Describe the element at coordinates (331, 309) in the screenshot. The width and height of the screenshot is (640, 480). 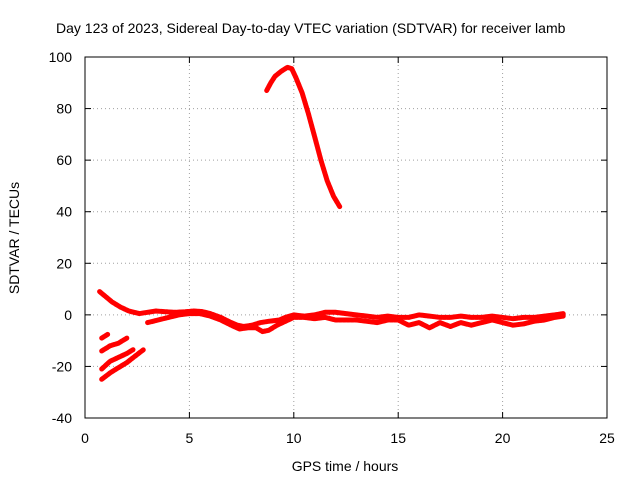
I see `series-main-upper` at that location.